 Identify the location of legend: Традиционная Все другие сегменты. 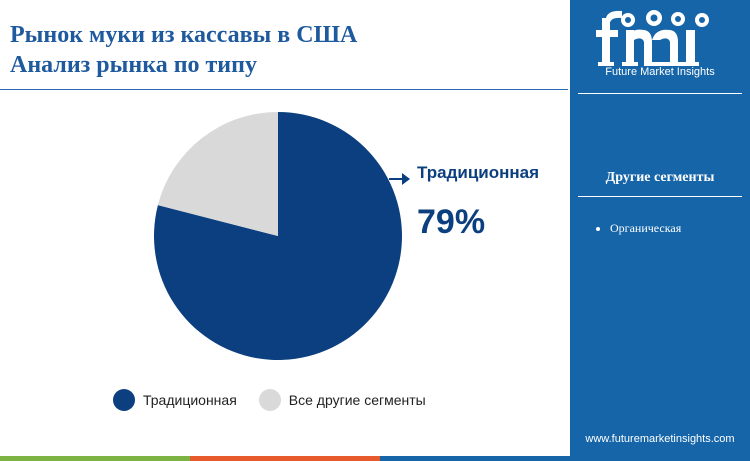
(280, 400).